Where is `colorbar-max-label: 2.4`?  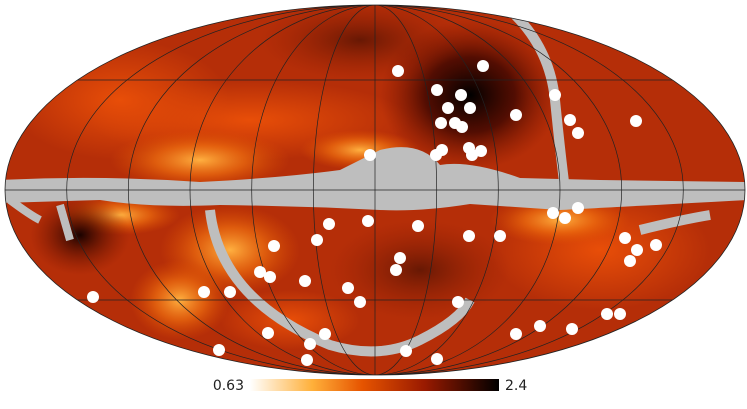 colorbar-max-label: 2.4 is located at coordinates (516, 386).